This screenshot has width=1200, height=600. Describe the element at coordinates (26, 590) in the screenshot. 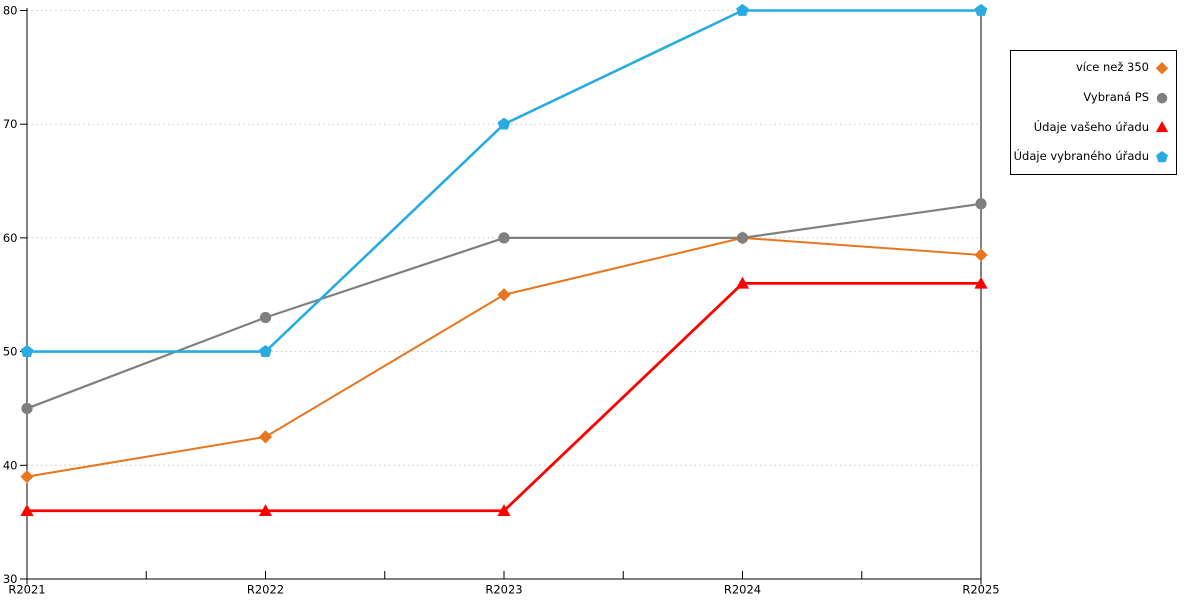

I see `x-axis-label-R2021: R2021` at that location.